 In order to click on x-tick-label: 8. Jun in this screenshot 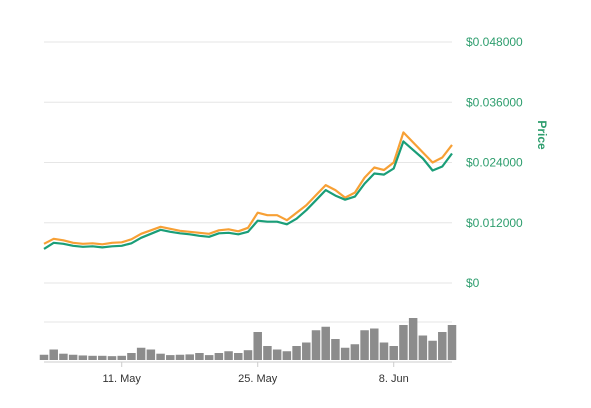, I will do `click(394, 379)`.